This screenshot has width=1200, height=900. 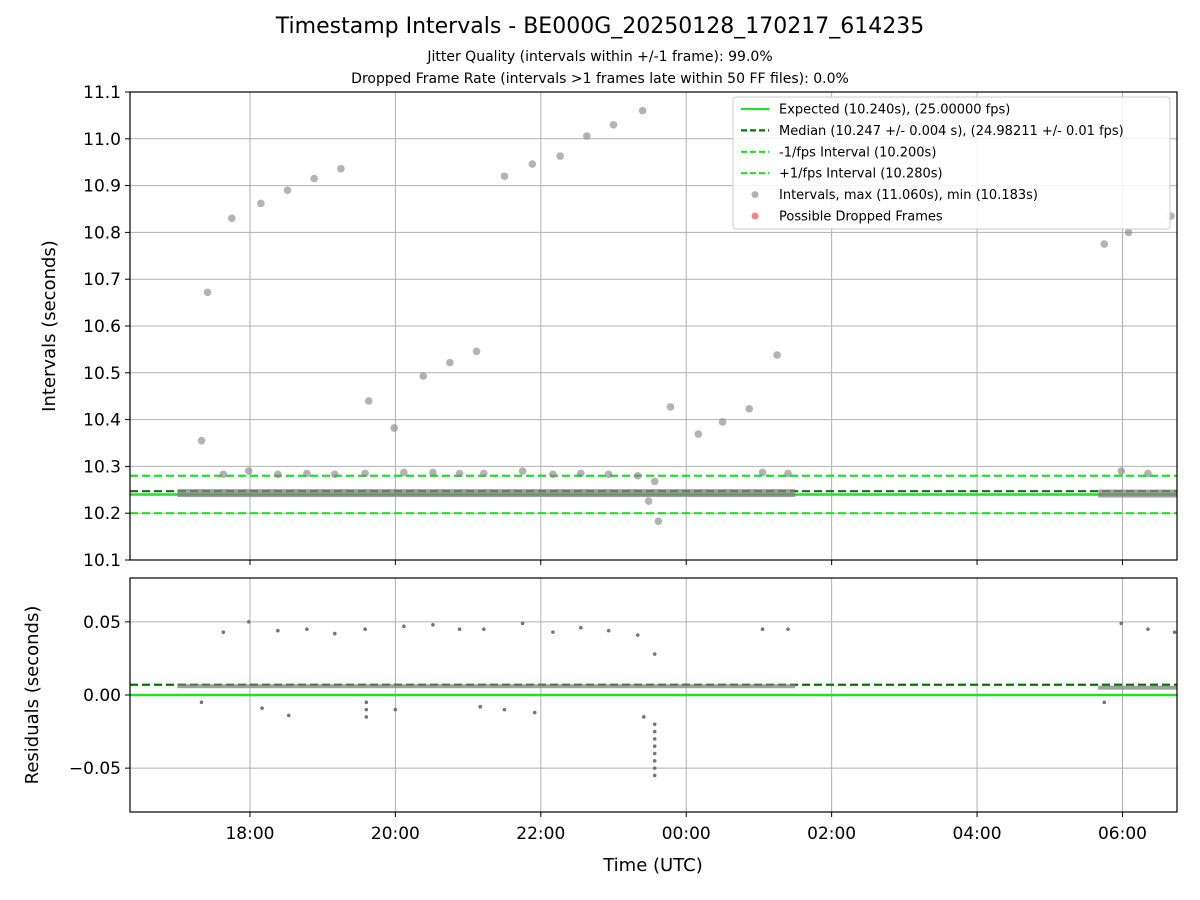 What do you see at coordinates (102, 327) in the screenshot?
I see `y-tick-label: 10.6` at bounding box center [102, 327].